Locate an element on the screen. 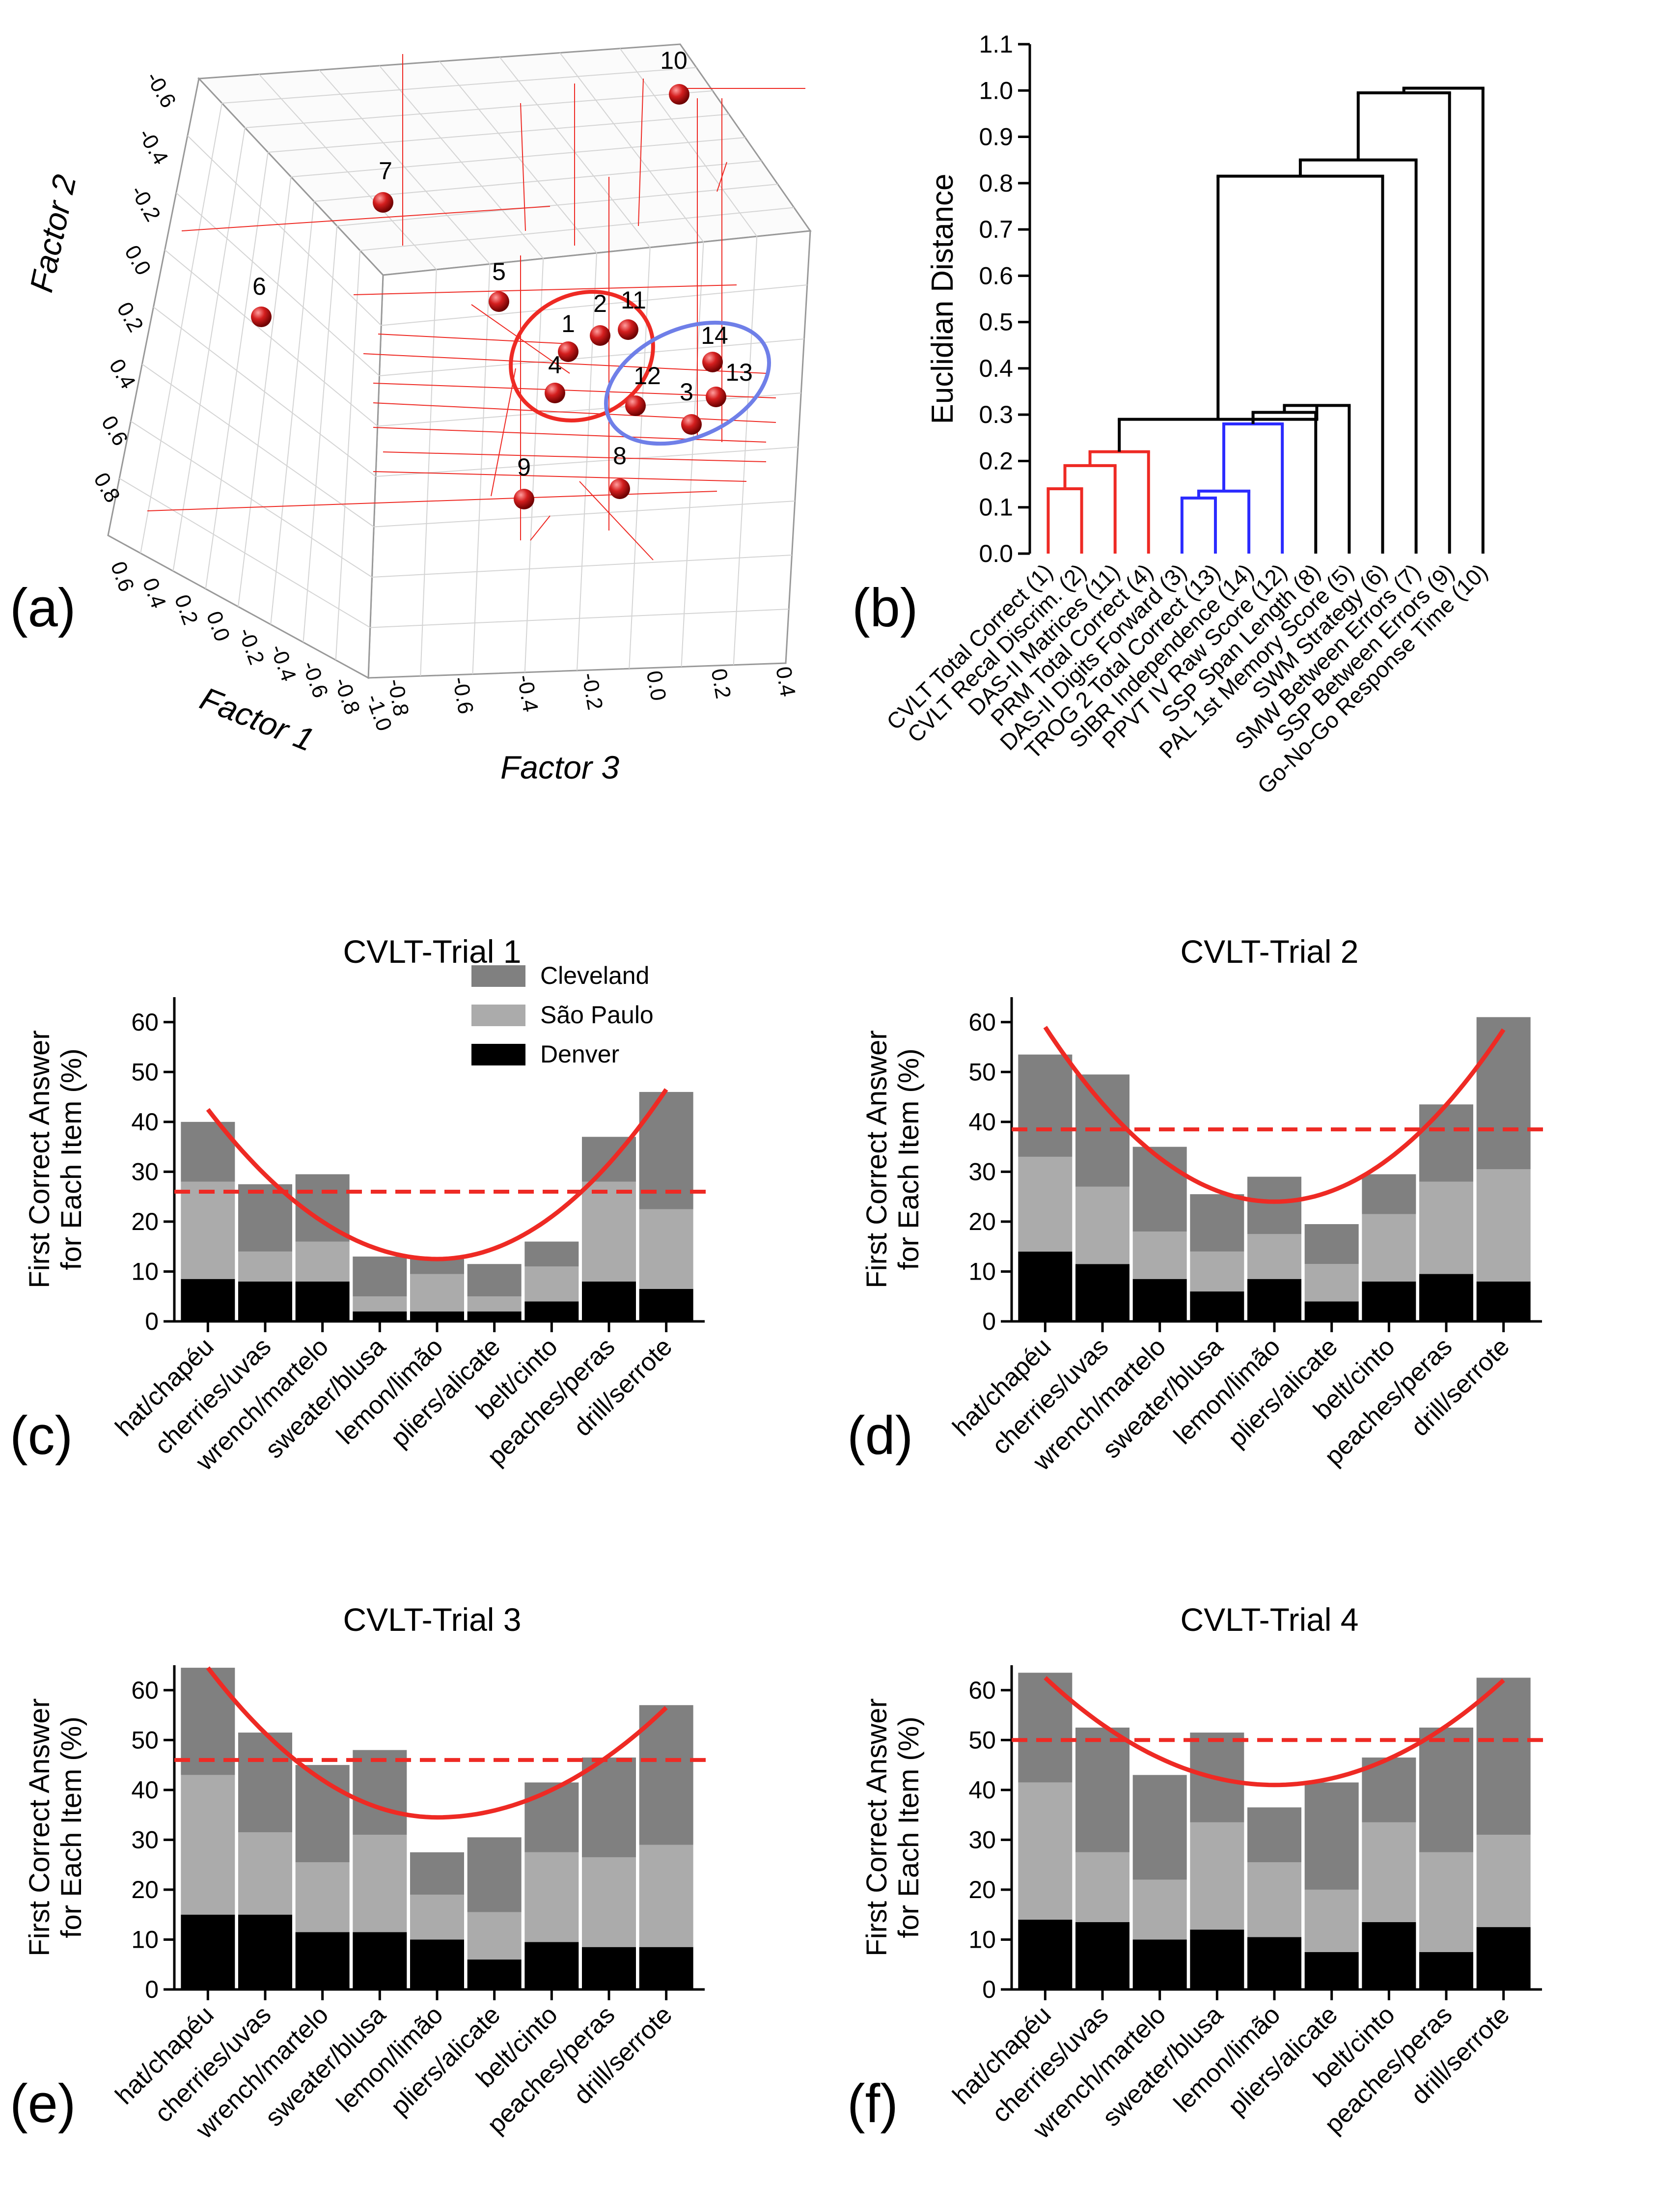 Image resolution: width=1680 pixels, height=2210 pixels. factor1-tick-label: -0.4 is located at coordinates (283, 662).